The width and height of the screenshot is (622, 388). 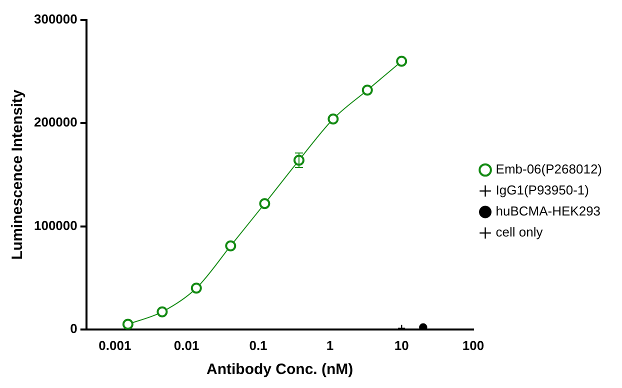 I want to click on y-tick-label: 300000, so click(x=56, y=19).